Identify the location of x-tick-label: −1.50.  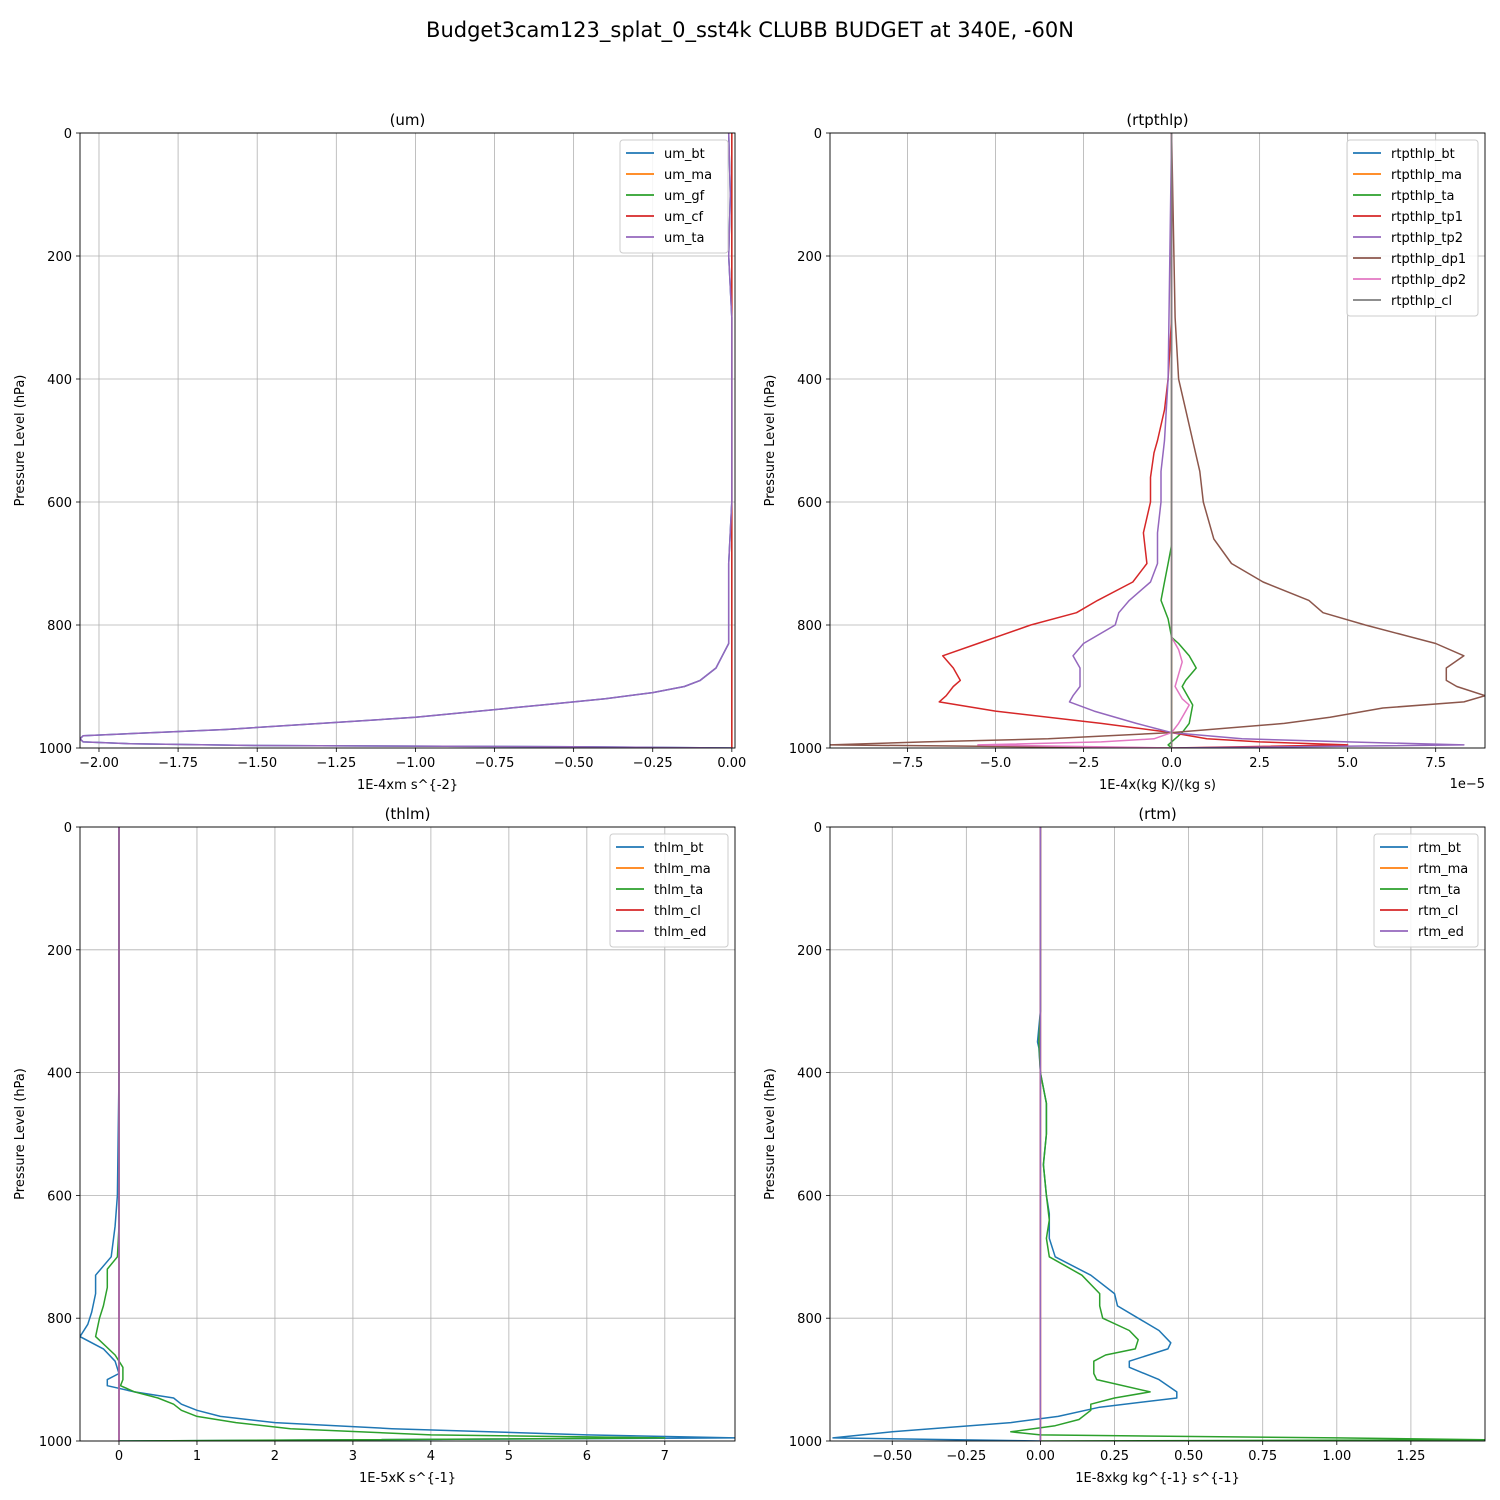
(257, 763).